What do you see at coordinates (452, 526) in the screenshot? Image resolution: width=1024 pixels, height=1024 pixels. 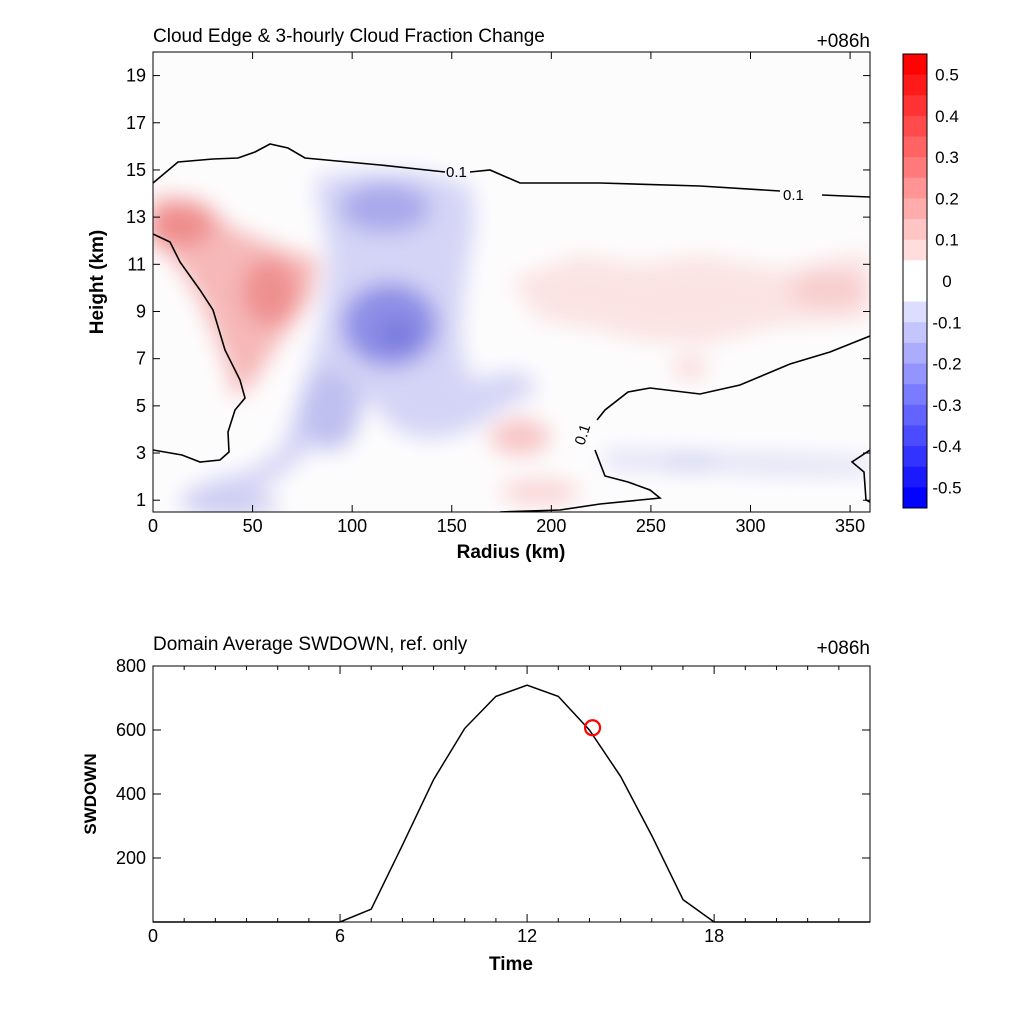 I see `heatmap-xtick-label: 150` at bounding box center [452, 526].